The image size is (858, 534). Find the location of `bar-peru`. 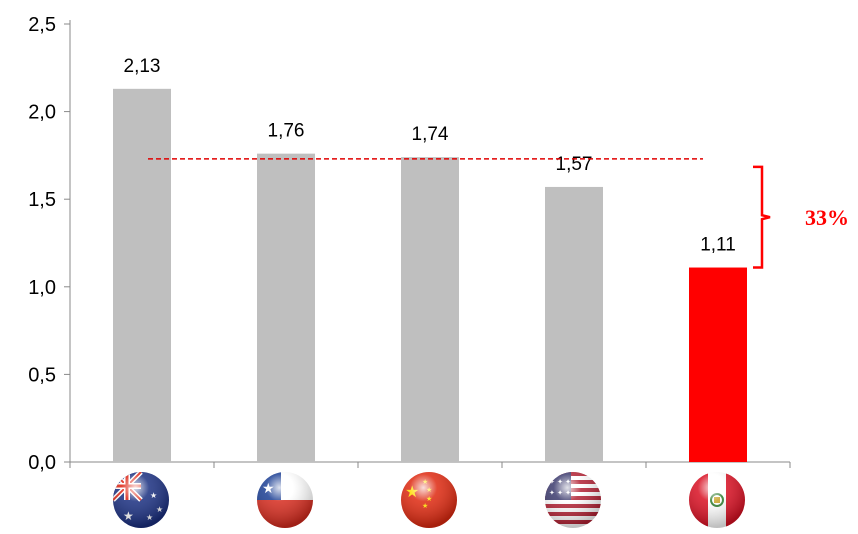

bar-peru is located at coordinates (718, 364).